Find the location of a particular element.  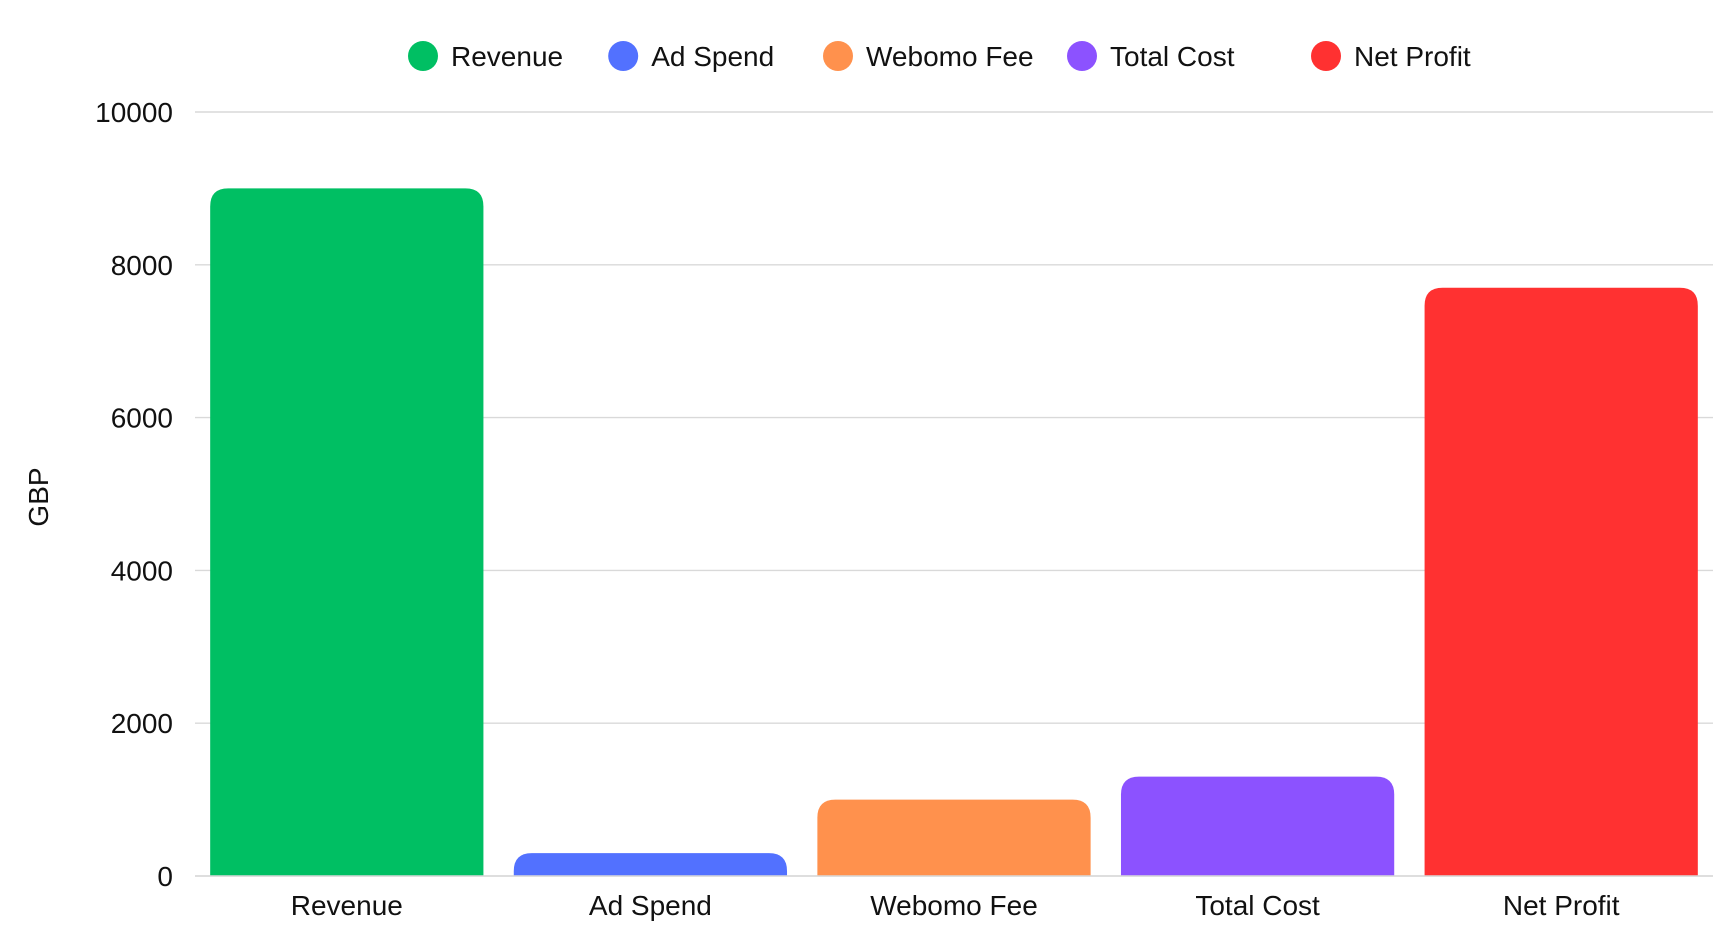

bar-net-profit is located at coordinates (1561, 582).